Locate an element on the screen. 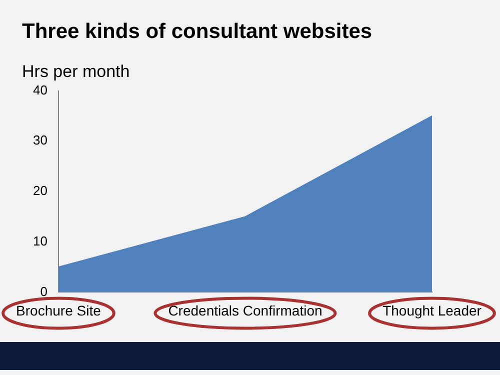 The image size is (500, 375). chart-title: Three kinds of consultant websites is located at coordinates (197, 32).